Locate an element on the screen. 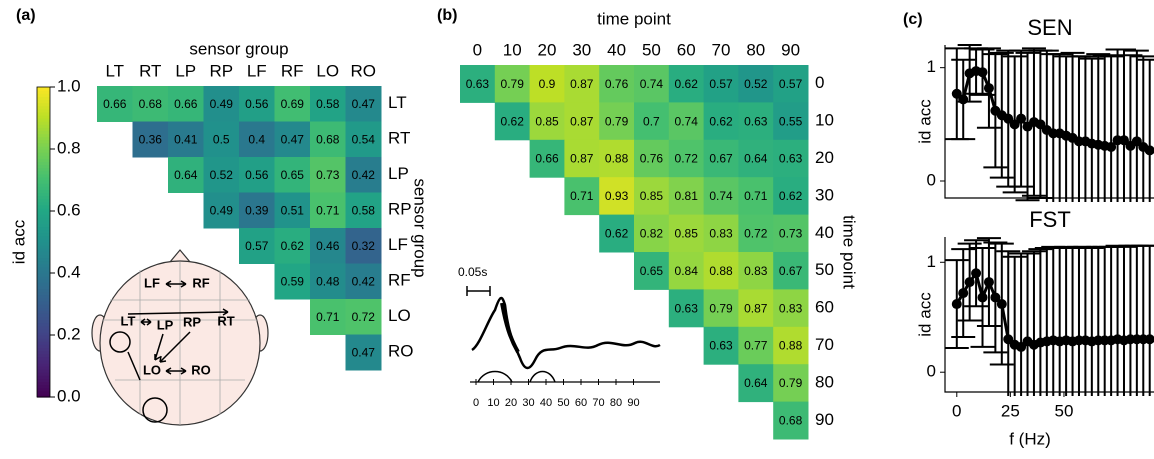 This screenshot has width=1154, height=459. cell-label: 0.66 is located at coordinates (115, 104).